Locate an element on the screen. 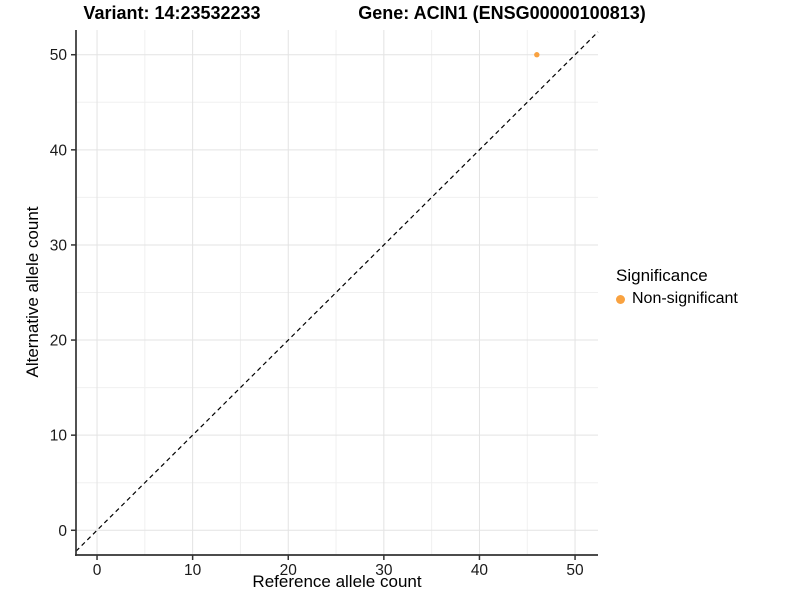 The height and width of the screenshot is (600, 800). legend-item-label: Non-significant is located at coordinates (685, 299).